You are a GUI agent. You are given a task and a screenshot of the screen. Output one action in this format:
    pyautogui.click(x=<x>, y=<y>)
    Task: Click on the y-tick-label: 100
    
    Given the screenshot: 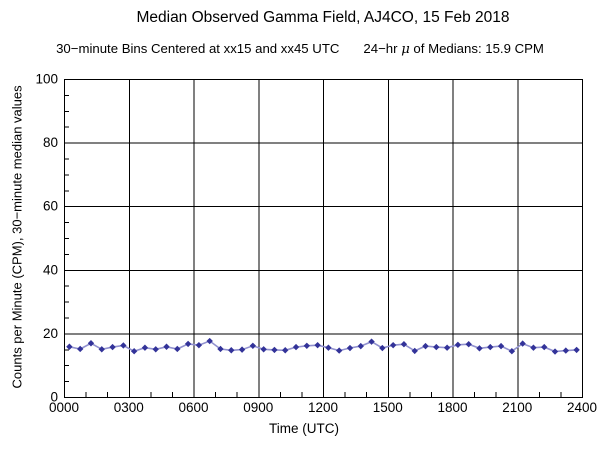 What is the action you would take?
    pyautogui.click(x=46, y=79)
    